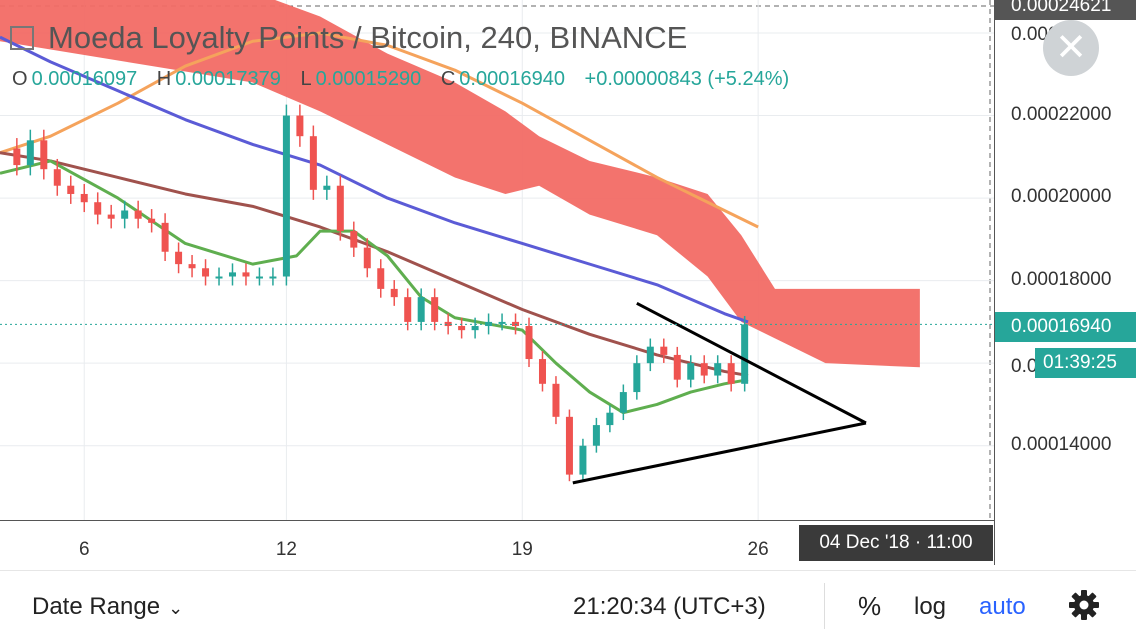  I want to click on top-price-tag: 0.00024621, so click(1065, 10).